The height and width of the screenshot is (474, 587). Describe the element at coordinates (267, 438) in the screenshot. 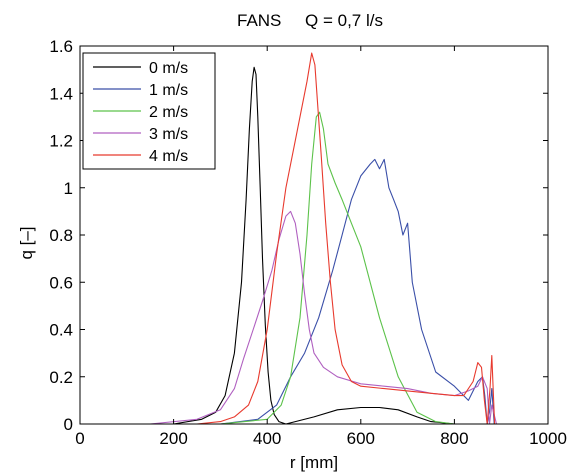

I see `x-tick-label-2: 400` at that location.